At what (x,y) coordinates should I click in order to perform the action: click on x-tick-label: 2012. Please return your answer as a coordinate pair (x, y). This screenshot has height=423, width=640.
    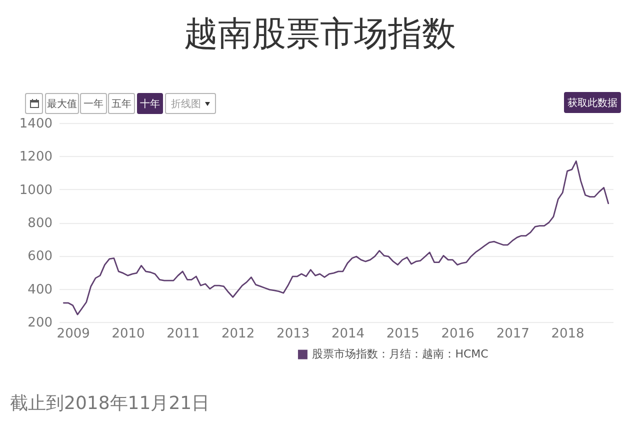
    Looking at the image, I should click on (238, 334).